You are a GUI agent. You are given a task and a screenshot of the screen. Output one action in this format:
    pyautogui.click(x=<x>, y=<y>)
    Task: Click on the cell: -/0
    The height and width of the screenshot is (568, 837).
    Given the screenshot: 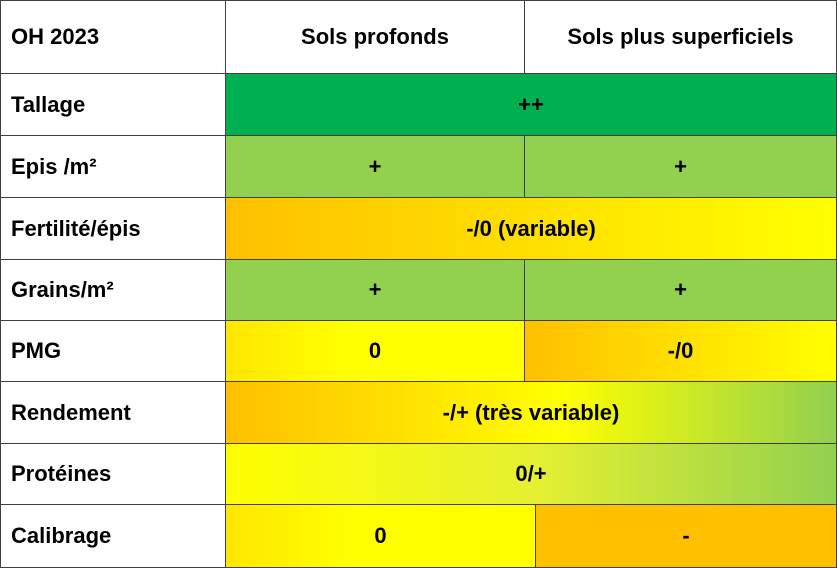 What is the action you would take?
    pyautogui.click(x=680, y=351)
    